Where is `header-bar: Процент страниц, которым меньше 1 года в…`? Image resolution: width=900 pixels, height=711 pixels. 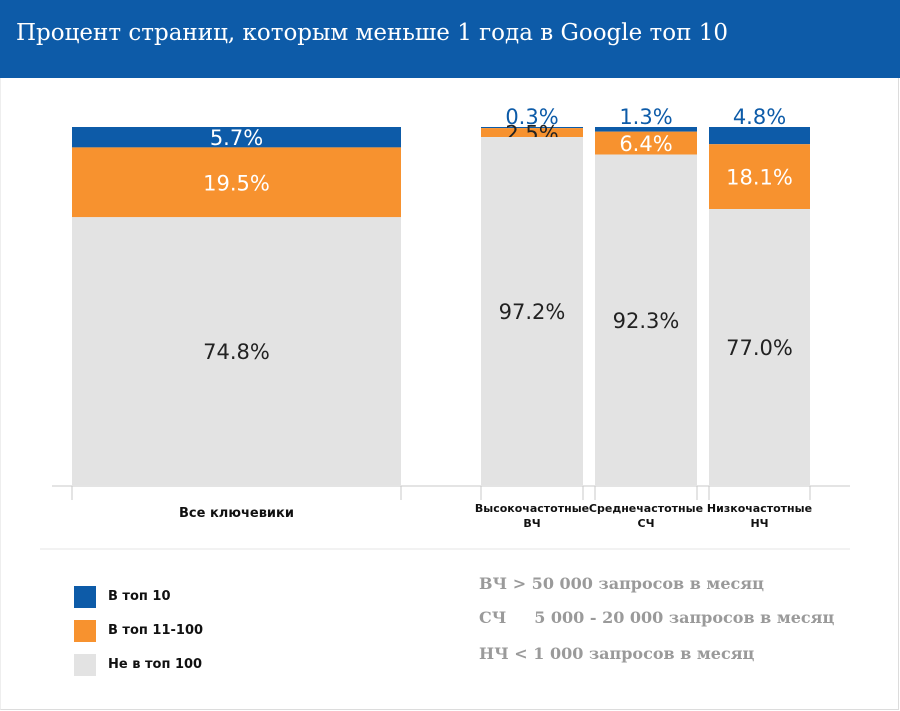 header-bar: Процент страниц, которым меньше 1 года в… is located at coordinates (450, 39).